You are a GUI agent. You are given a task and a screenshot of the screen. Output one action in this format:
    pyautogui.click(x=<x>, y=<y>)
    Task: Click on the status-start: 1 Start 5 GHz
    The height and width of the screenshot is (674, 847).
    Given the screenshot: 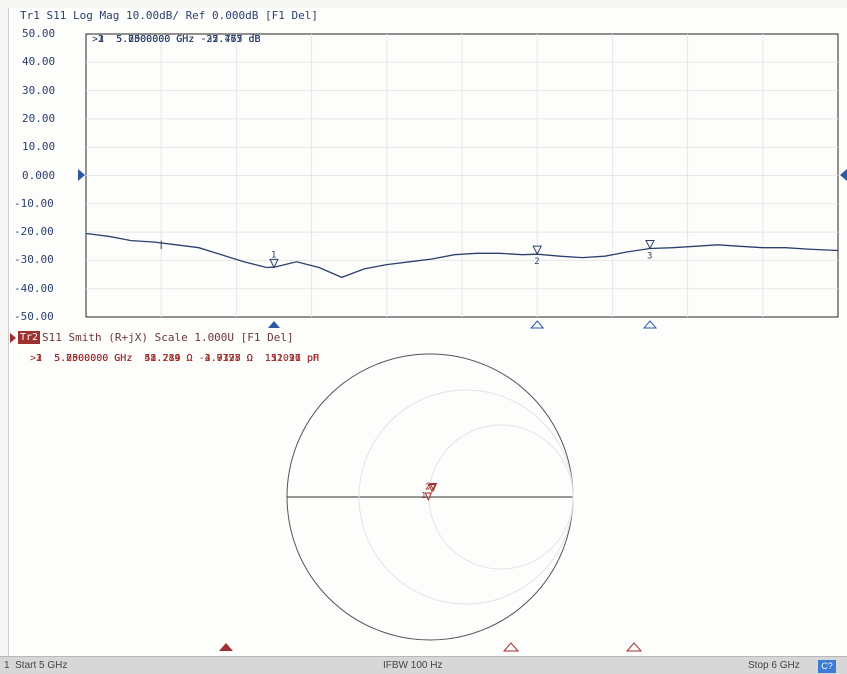 What is the action you would take?
    pyautogui.click(x=36, y=665)
    